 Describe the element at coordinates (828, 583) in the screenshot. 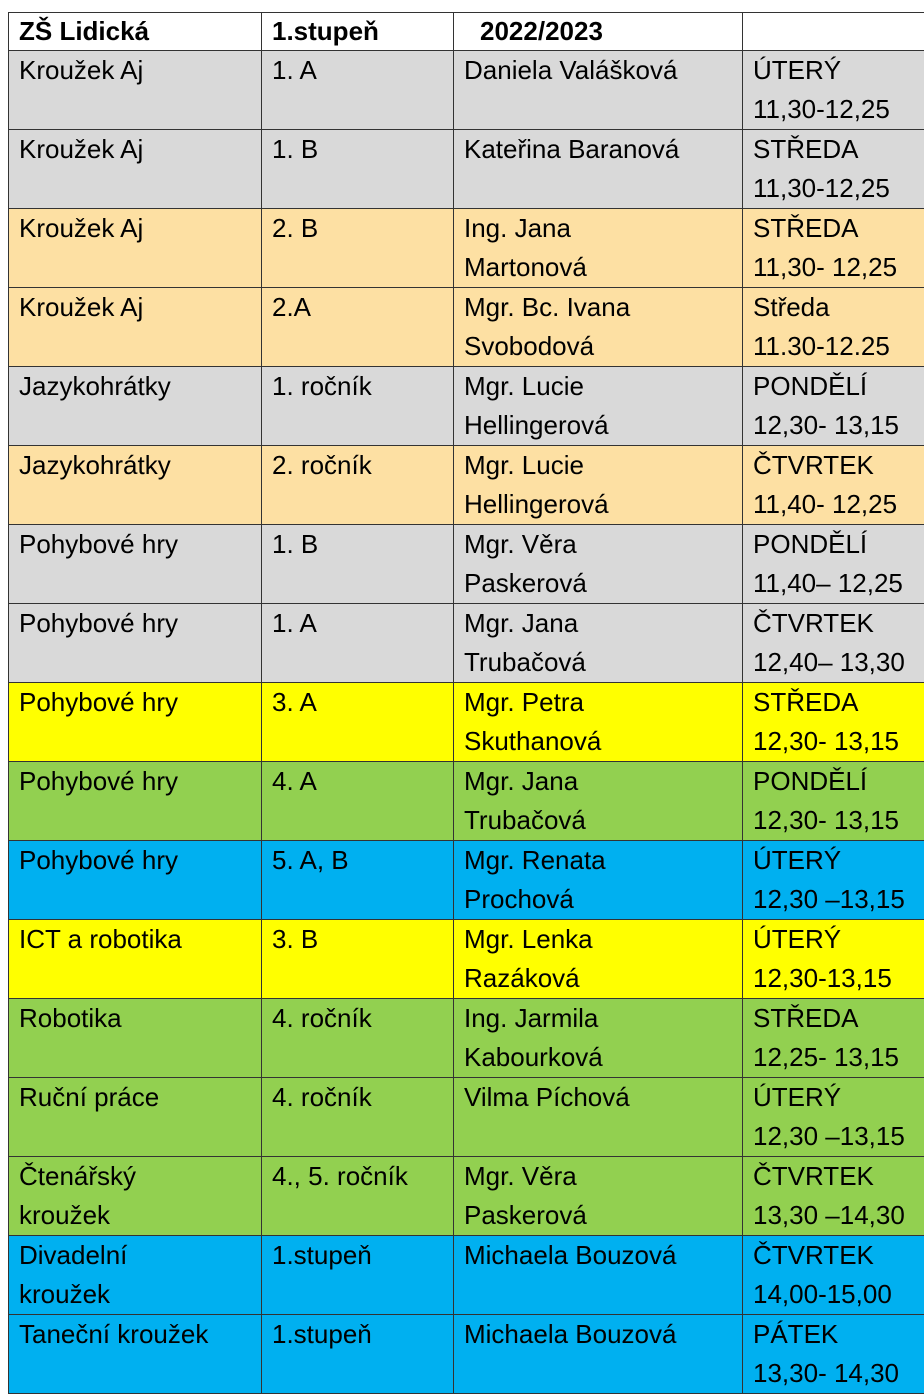

I see `time-cell-line: 11,40– 12,25` at that location.